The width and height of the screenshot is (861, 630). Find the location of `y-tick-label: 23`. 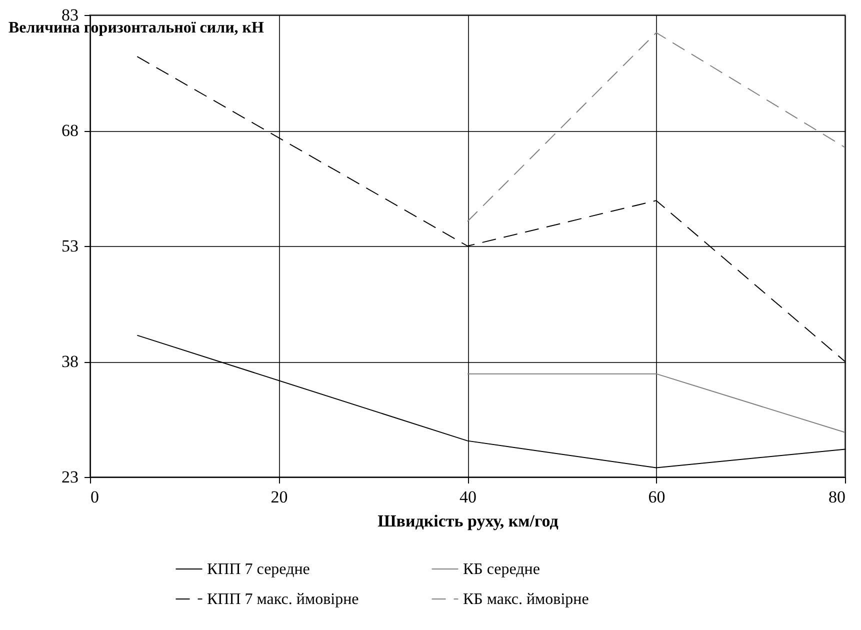

y-tick-label: 23 is located at coordinates (70, 477).